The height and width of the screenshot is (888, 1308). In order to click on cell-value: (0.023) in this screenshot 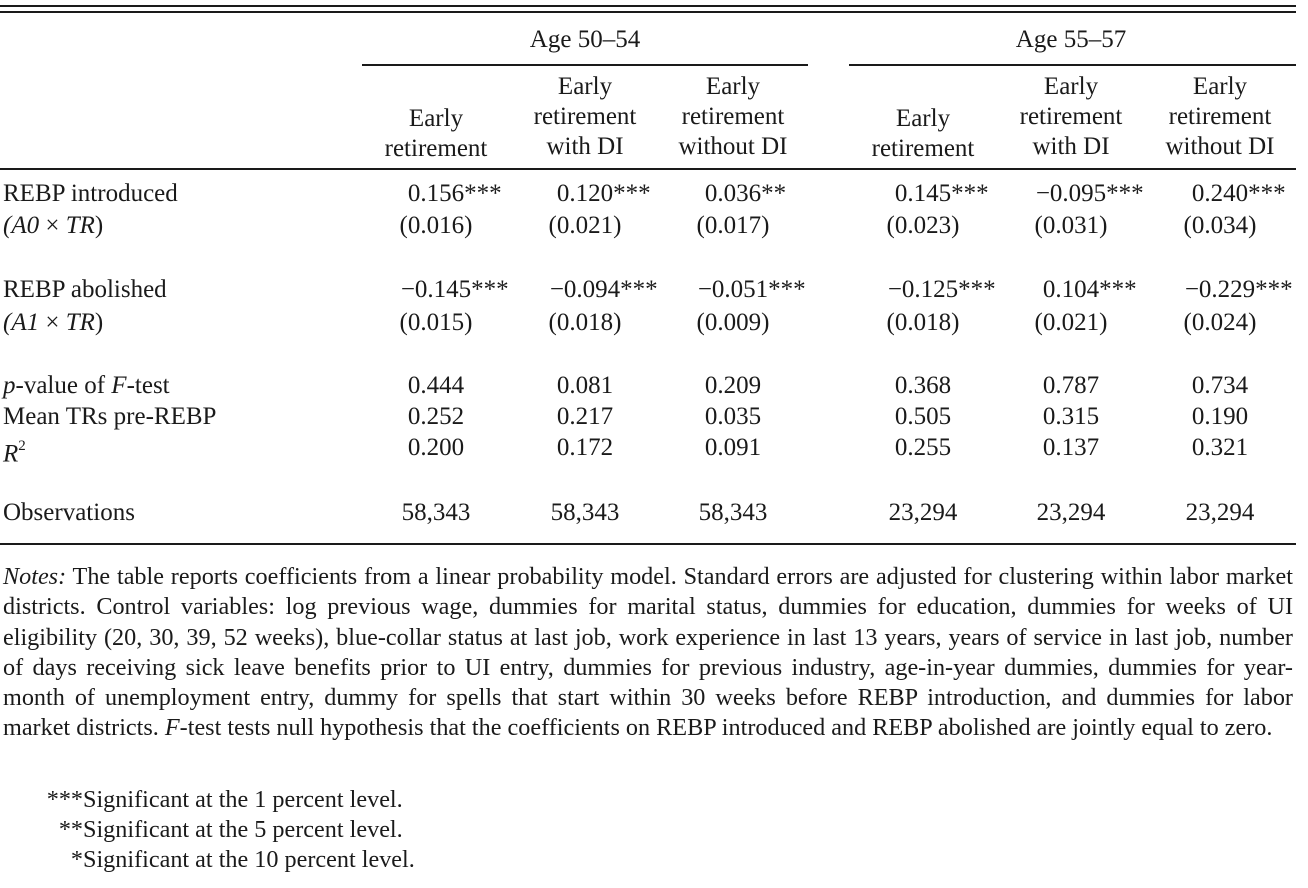, I will do `click(923, 225)`.